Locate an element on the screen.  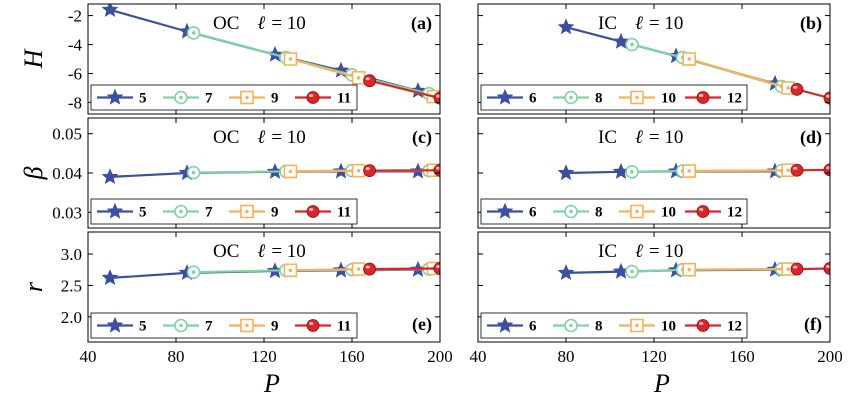
x-tick-label: 160 is located at coordinates (352, 356).